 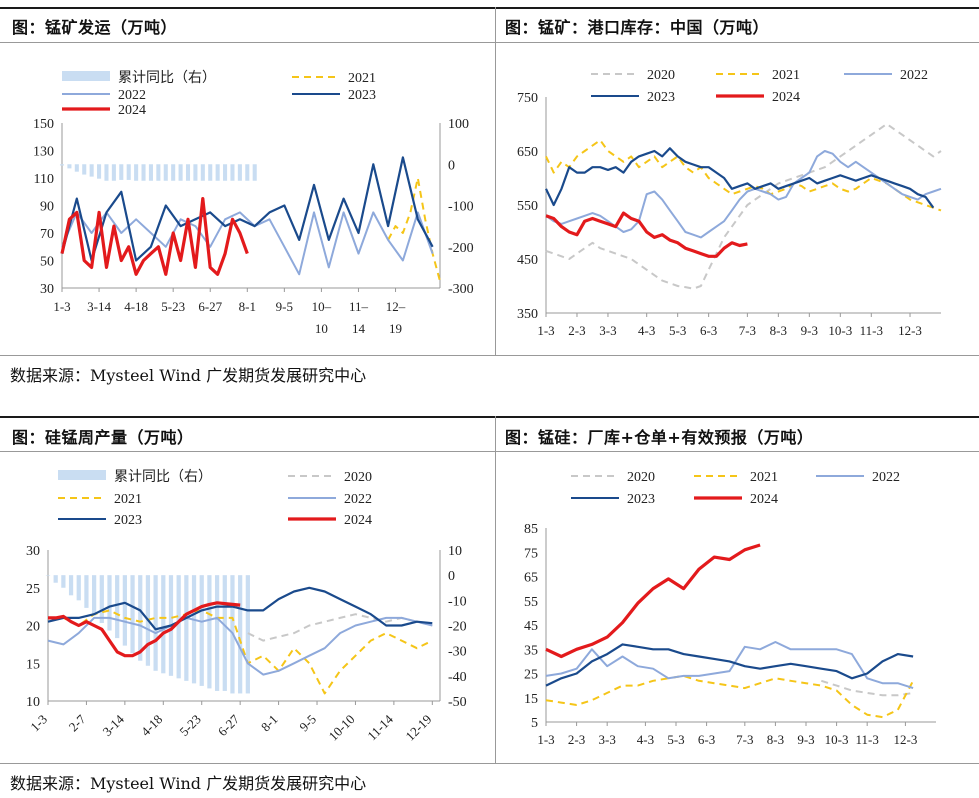 I want to click on y2-tick-label: 10, so click(x=455, y=551).